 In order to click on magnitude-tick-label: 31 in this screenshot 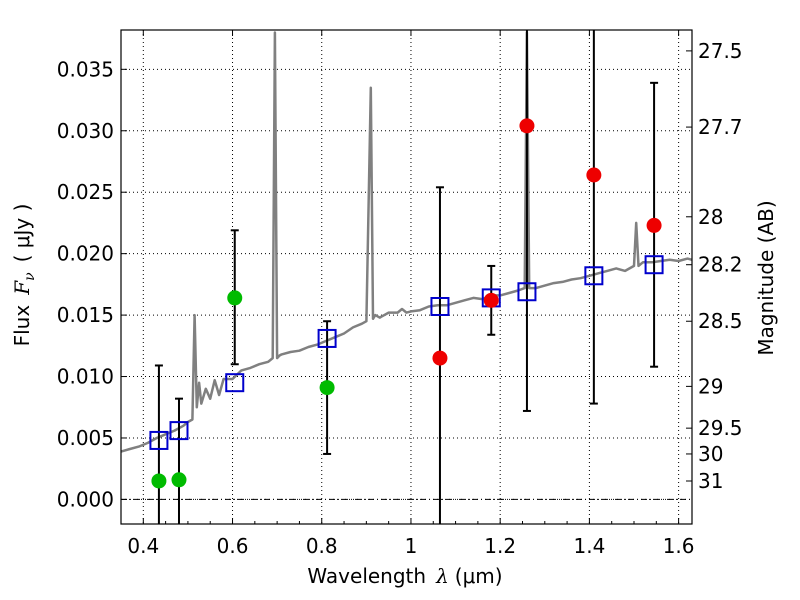, I will do `click(710, 481)`.